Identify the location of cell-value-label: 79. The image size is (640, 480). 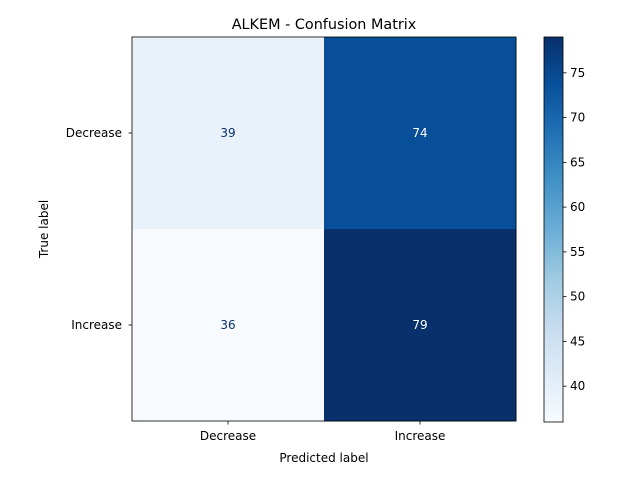
(419, 325).